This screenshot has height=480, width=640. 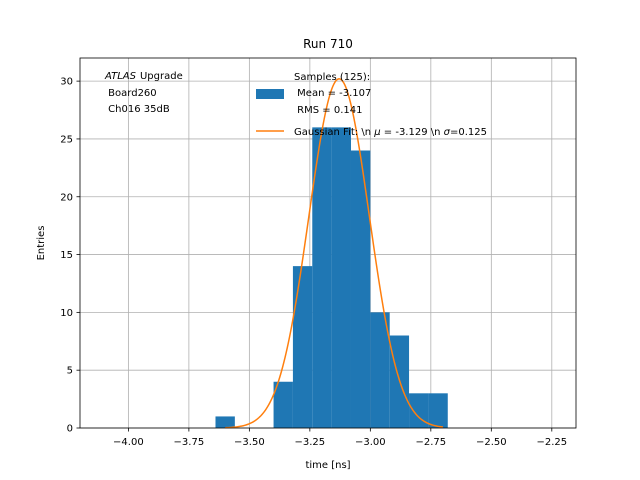 What do you see at coordinates (120, 76) in the screenshot?
I see `annotation-italic-prefix: ATLAS` at bounding box center [120, 76].